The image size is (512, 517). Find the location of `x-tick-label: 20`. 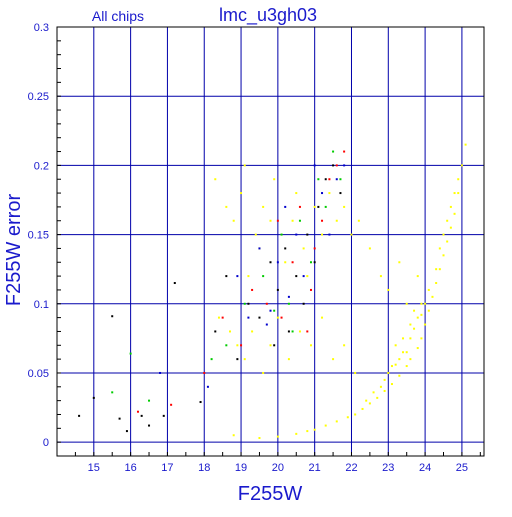

x-tick-label: 20 is located at coordinates (278, 468).